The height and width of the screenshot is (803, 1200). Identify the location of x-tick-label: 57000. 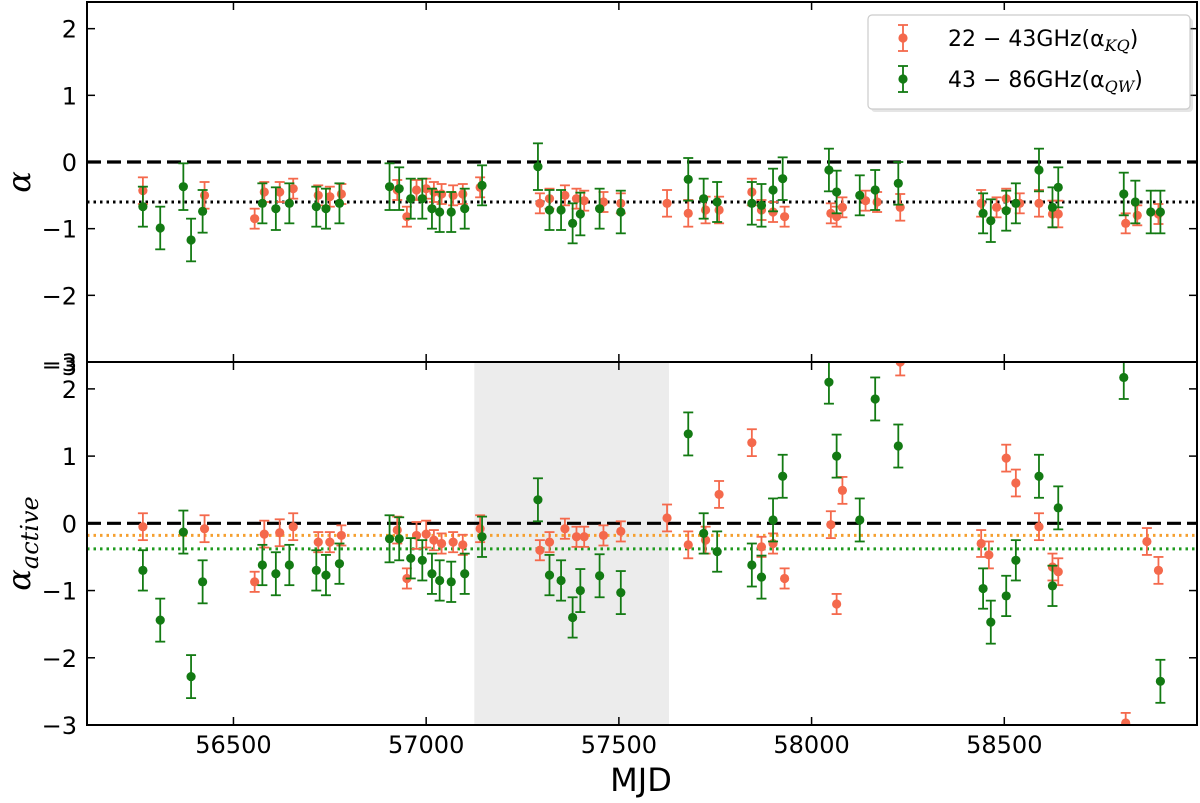
(426, 745).